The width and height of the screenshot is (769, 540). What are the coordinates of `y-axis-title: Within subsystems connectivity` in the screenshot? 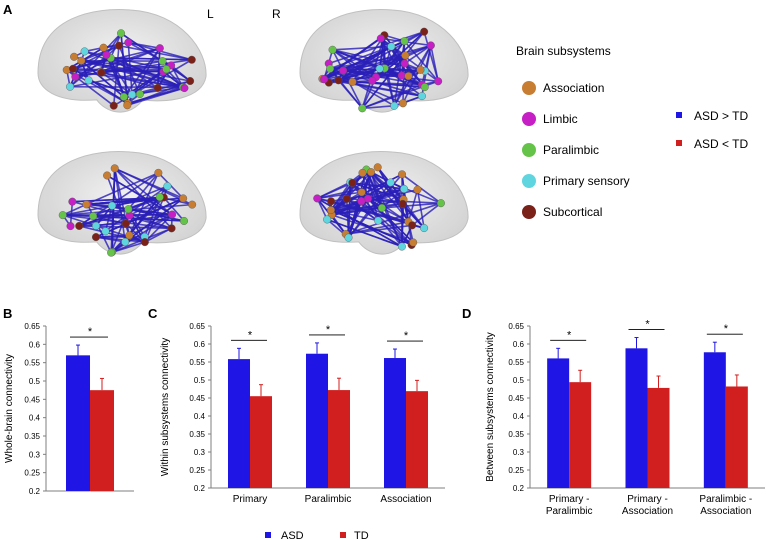 It's located at (165, 407).